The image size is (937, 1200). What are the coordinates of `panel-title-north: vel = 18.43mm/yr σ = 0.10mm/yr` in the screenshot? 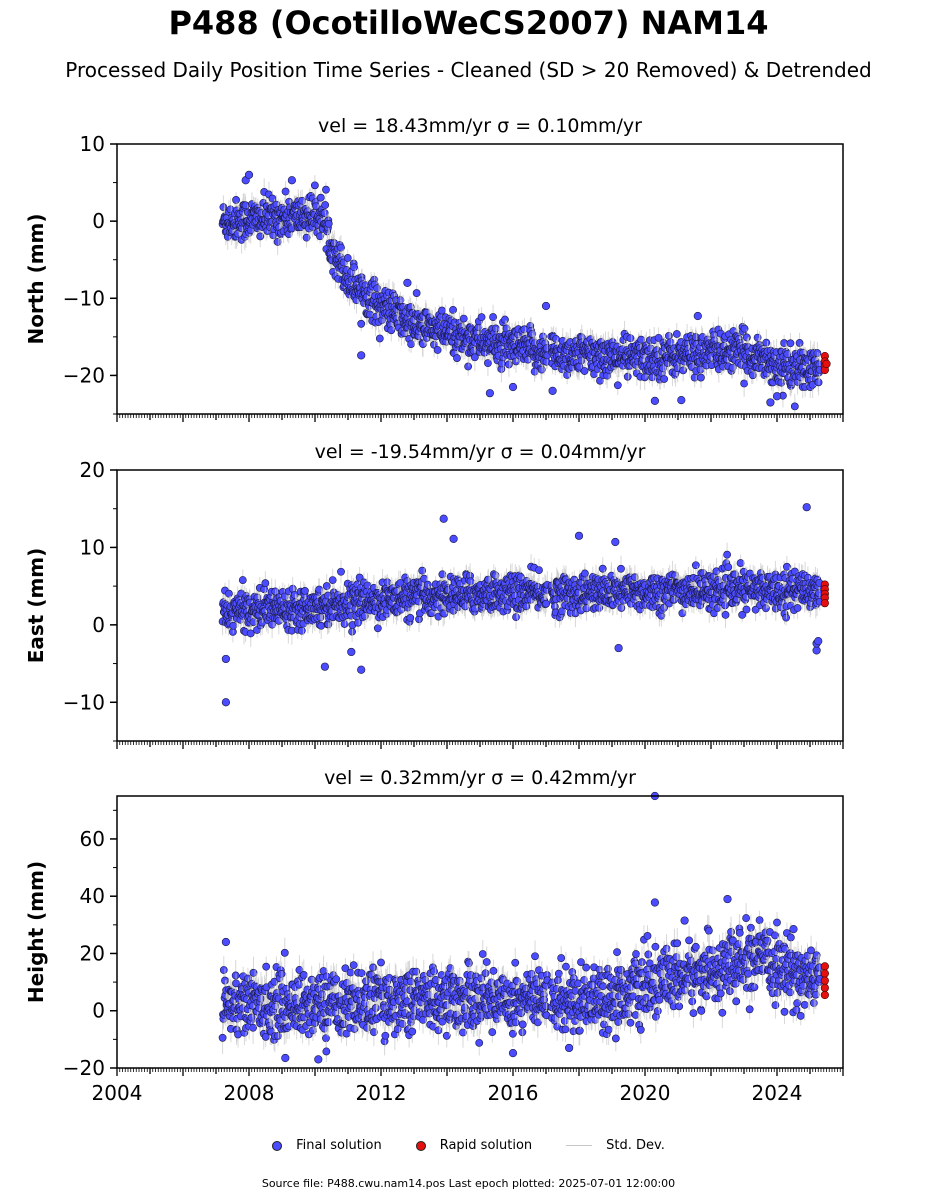 It's located at (480, 126).